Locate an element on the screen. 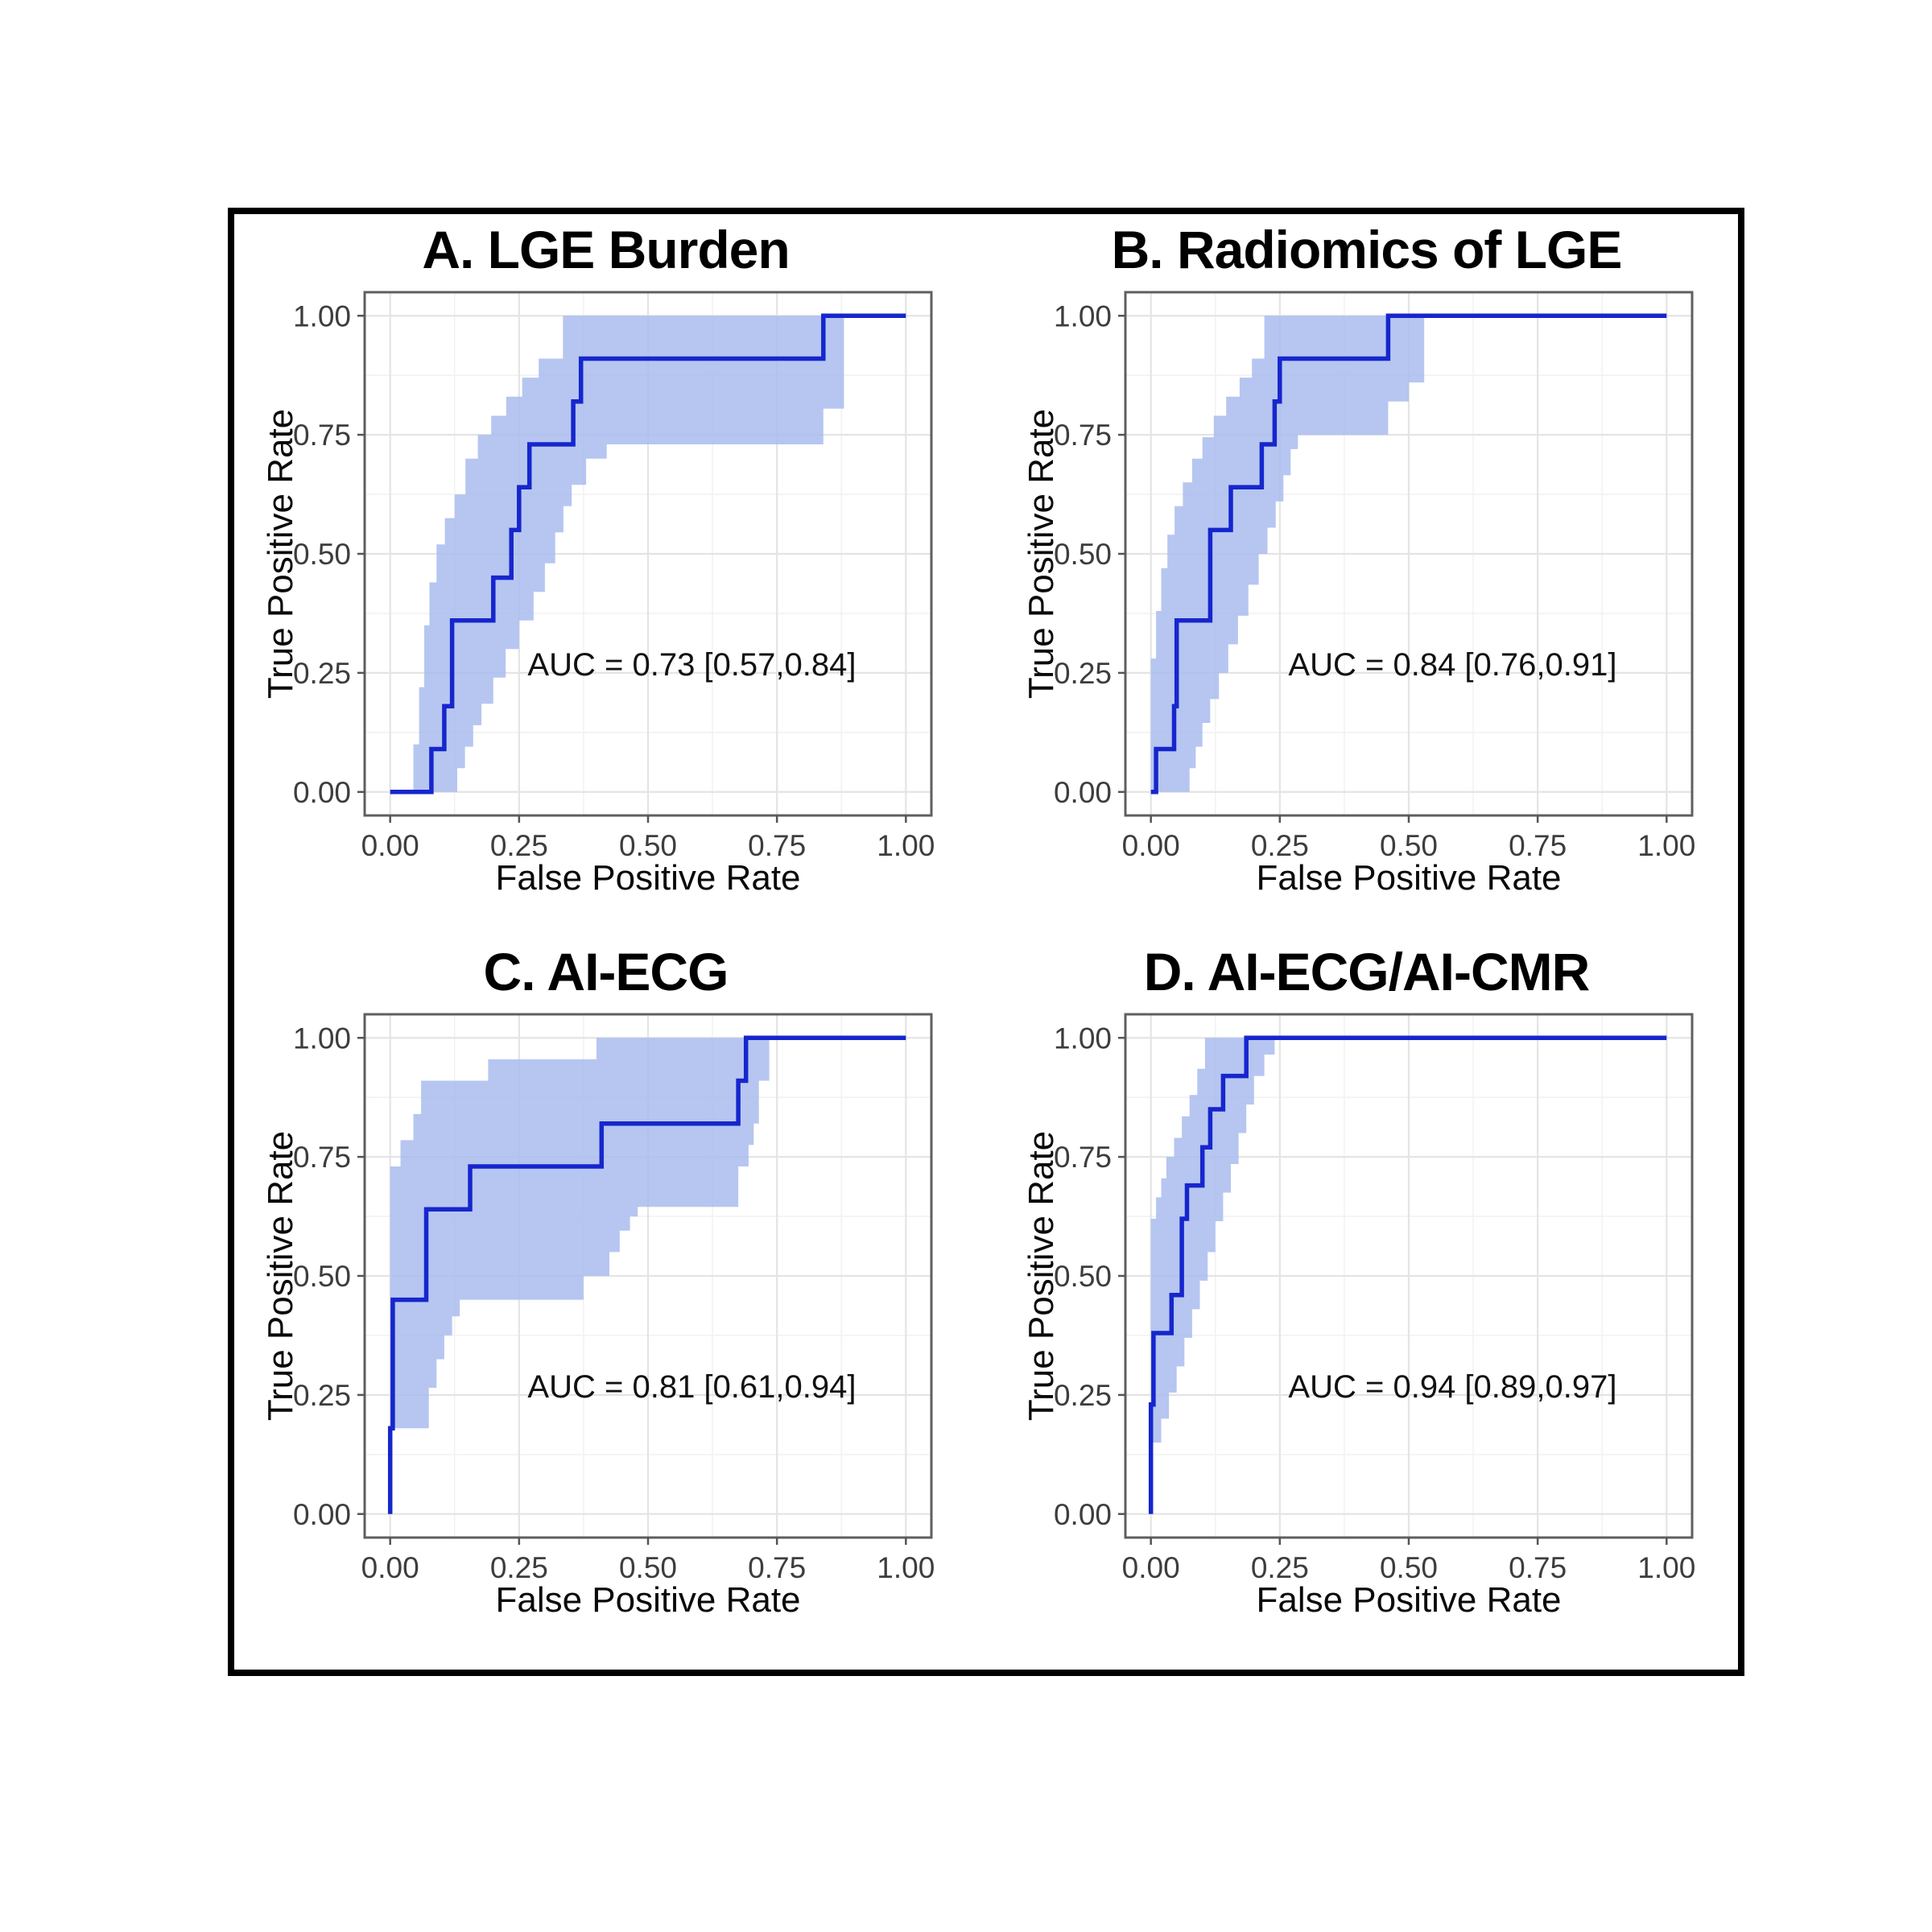  svg-text: AUC = 0.81 [0.61,0.94] is located at coordinates (691, 1387).